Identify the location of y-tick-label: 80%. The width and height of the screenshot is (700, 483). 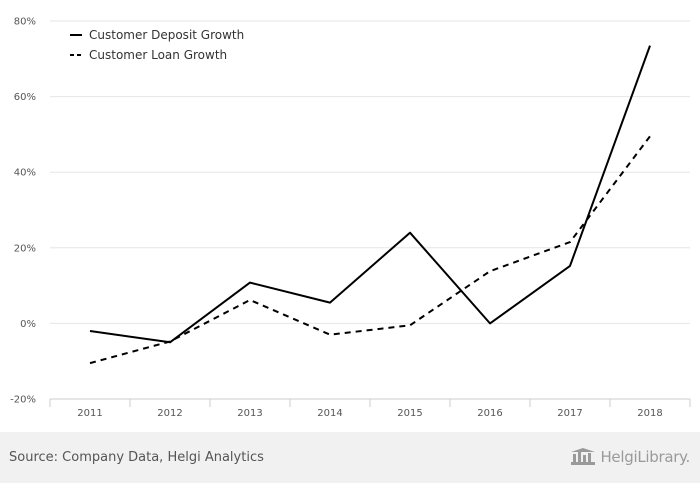
(25, 22).